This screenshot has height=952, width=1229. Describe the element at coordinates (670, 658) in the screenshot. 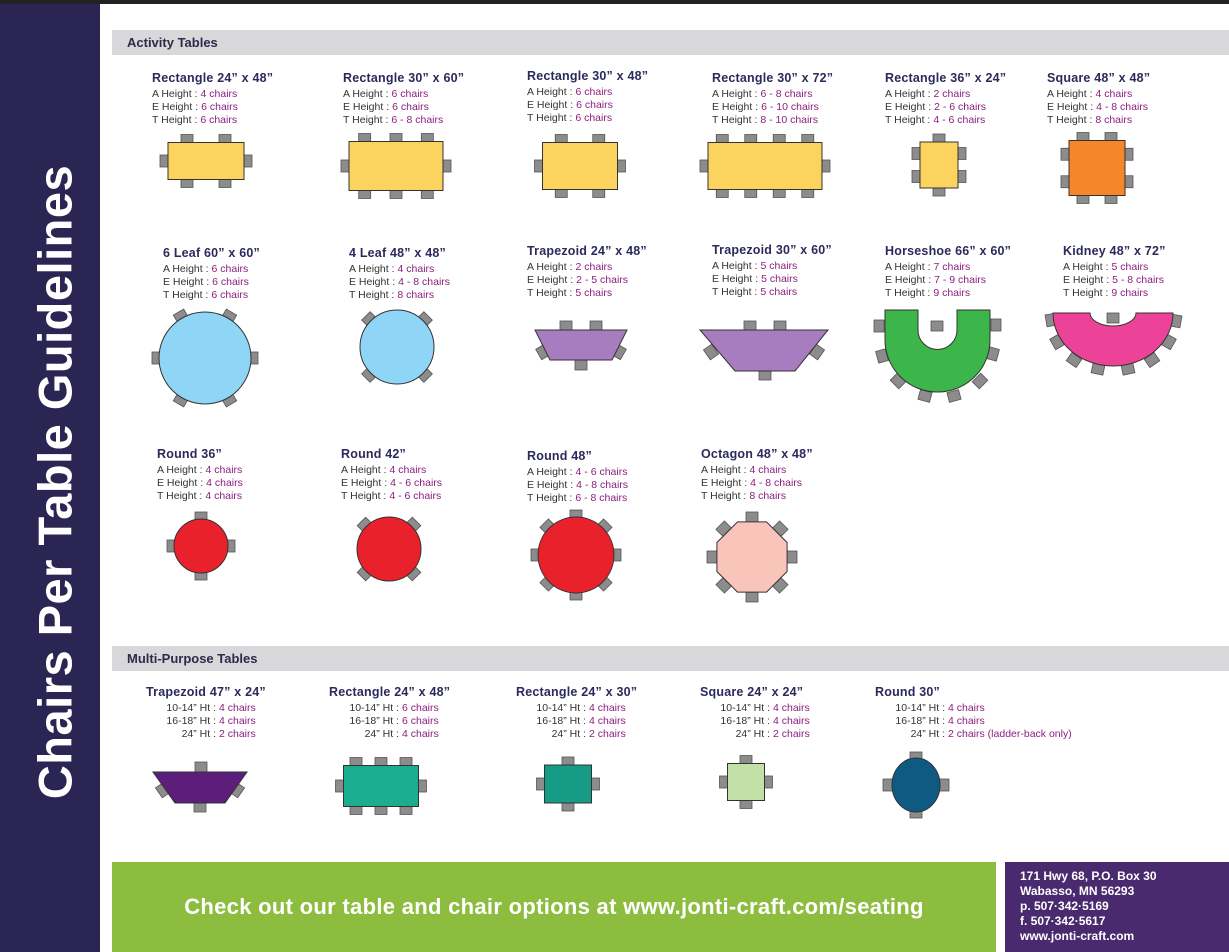

I see `section-bar: Multi-Purpose Tables` at that location.